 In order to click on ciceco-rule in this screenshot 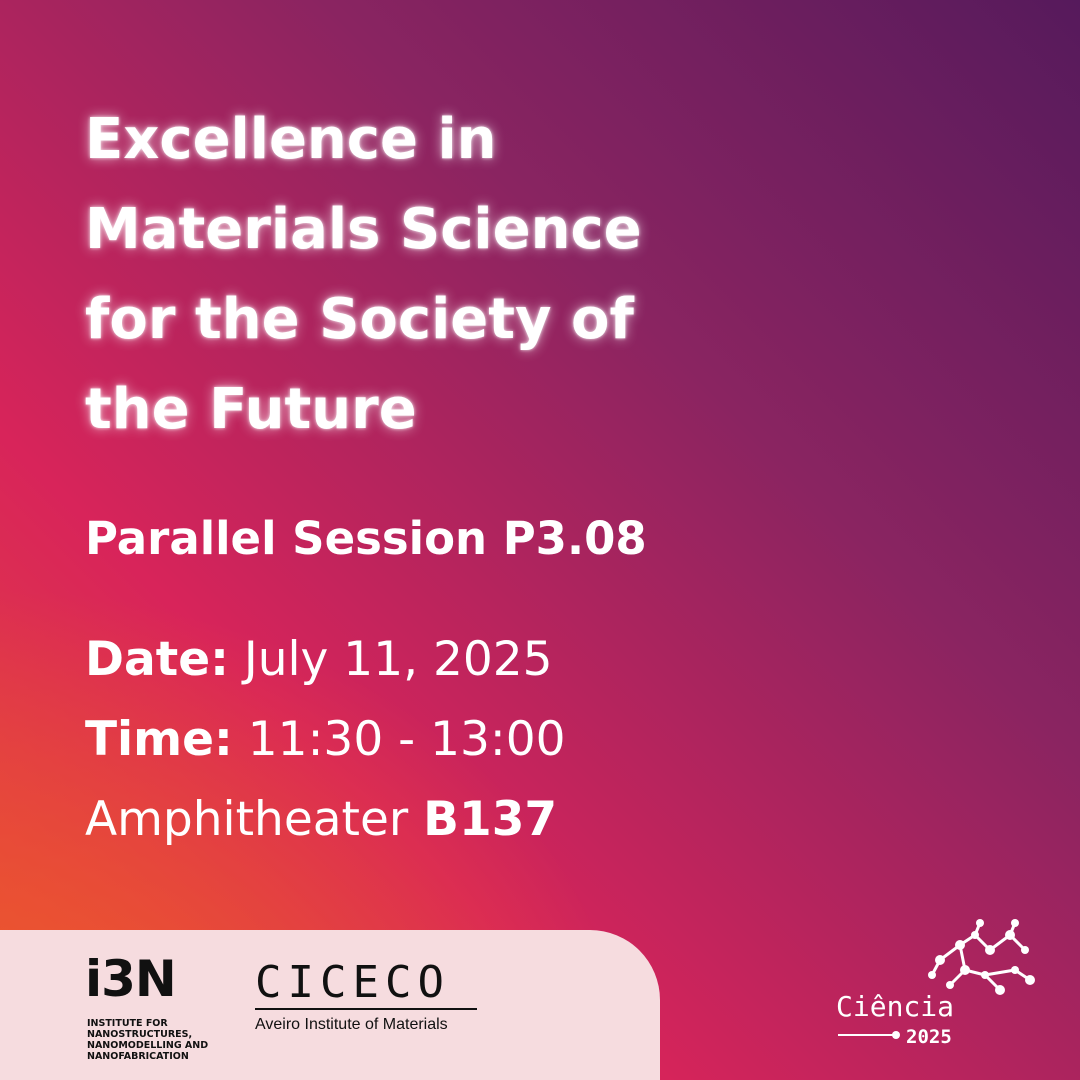, I will do `click(366, 1009)`.